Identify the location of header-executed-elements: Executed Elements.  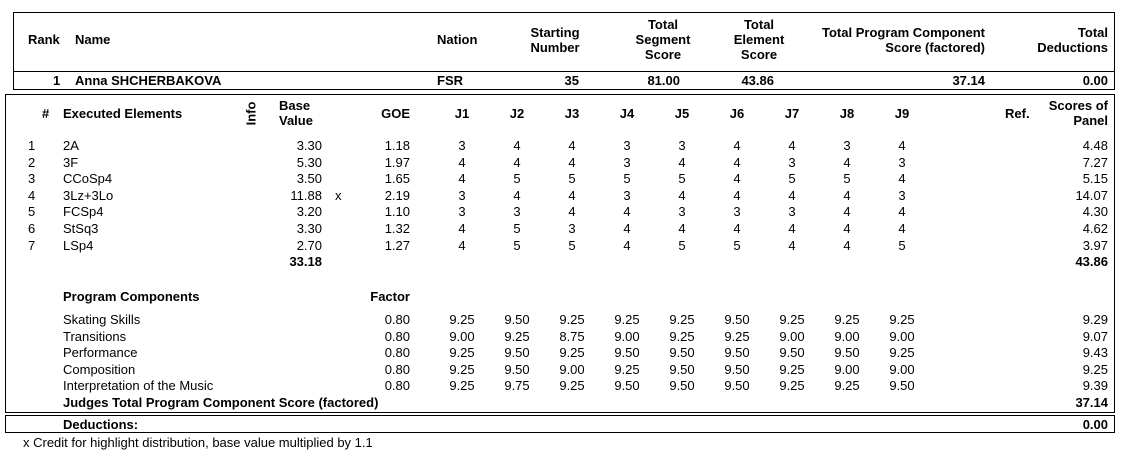
(123, 113).